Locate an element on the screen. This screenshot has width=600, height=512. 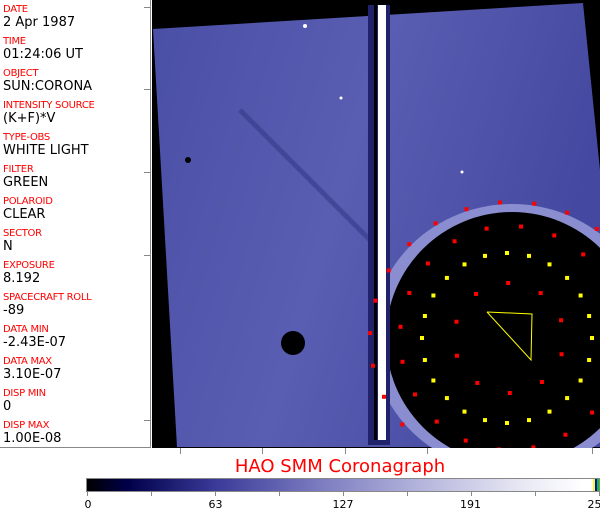
field-value: 3.10E-07 is located at coordinates (32, 374).